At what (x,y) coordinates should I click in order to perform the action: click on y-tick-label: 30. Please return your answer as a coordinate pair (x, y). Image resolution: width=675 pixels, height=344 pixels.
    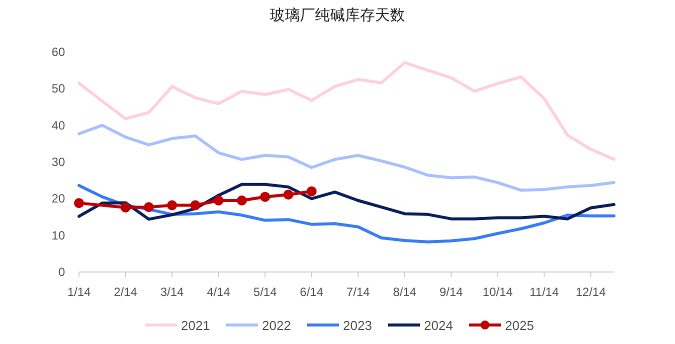
    Looking at the image, I should click on (59, 162).